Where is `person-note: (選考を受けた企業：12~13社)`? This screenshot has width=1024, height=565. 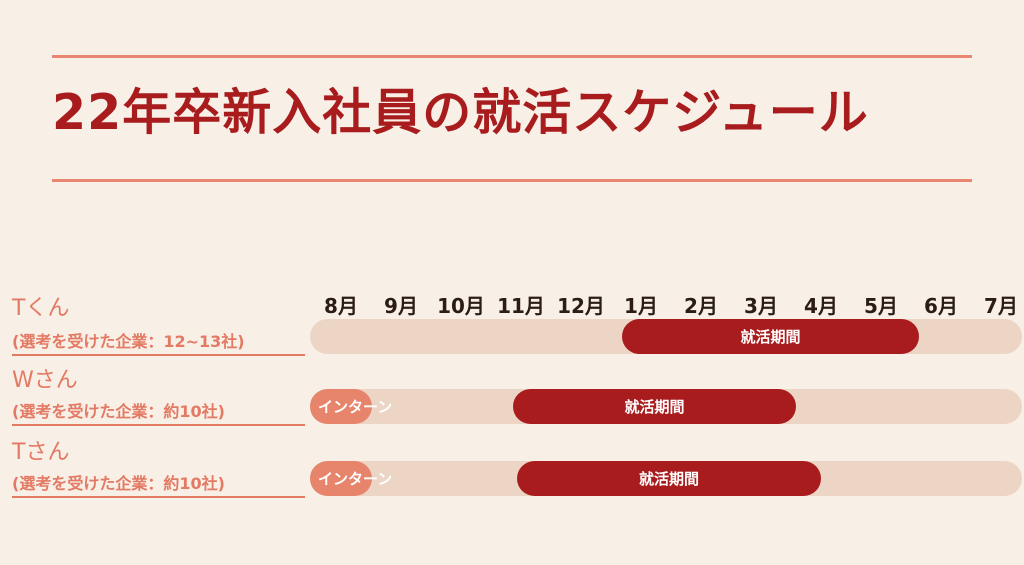 person-note: (選考を受けた企業：12~13社) is located at coordinates (158, 342).